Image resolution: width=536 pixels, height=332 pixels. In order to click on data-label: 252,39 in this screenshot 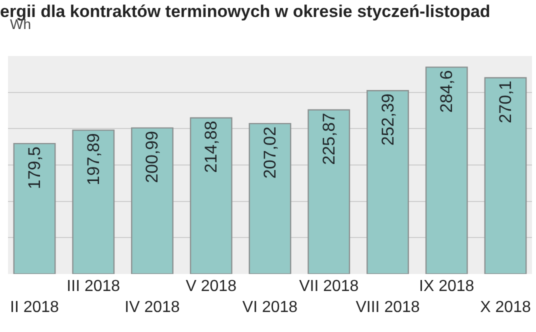, I will do `click(388, 120)`.